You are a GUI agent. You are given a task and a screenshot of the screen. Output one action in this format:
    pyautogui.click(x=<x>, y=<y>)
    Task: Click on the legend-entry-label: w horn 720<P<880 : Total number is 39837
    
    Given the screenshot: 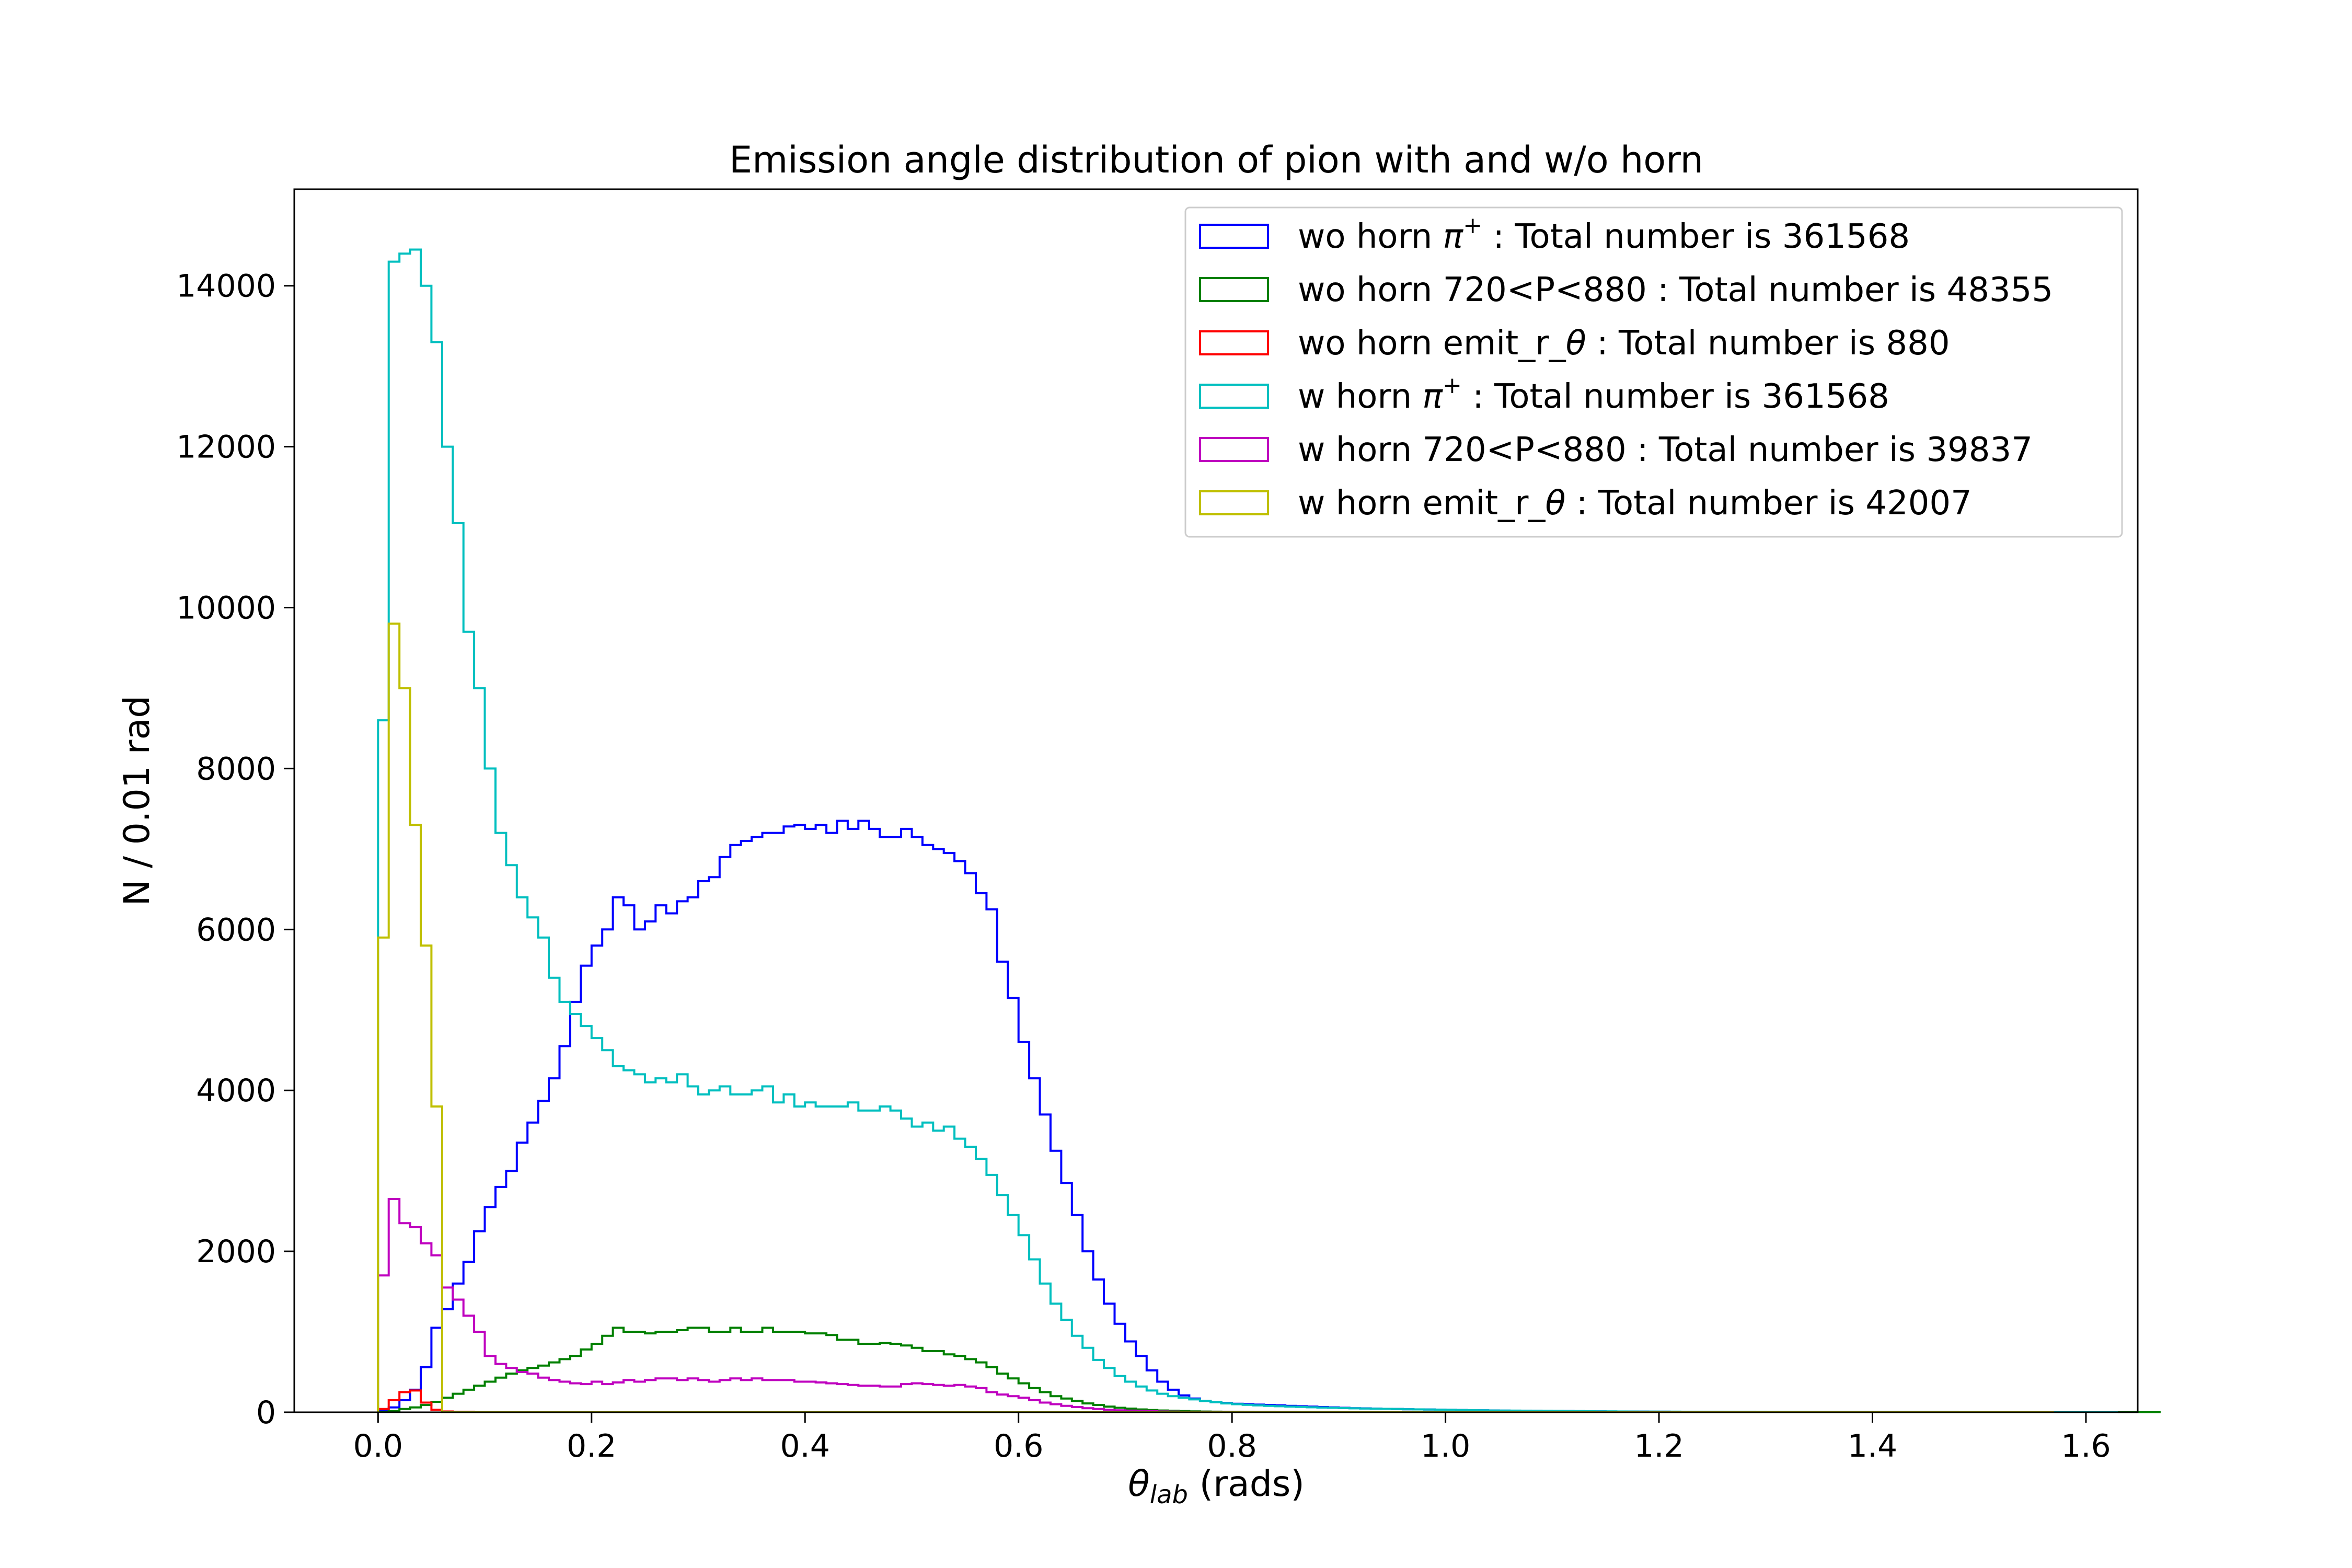 What is the action you would take?
    pyautogui.click(x=1665, y=450)
    